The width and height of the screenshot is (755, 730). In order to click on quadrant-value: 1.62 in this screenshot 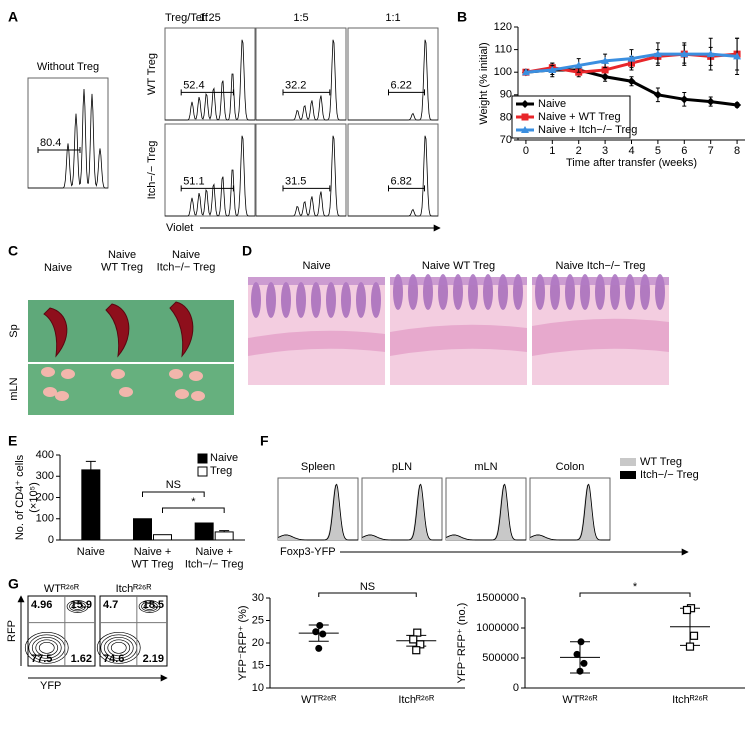, I will do `click(81, 659)`.